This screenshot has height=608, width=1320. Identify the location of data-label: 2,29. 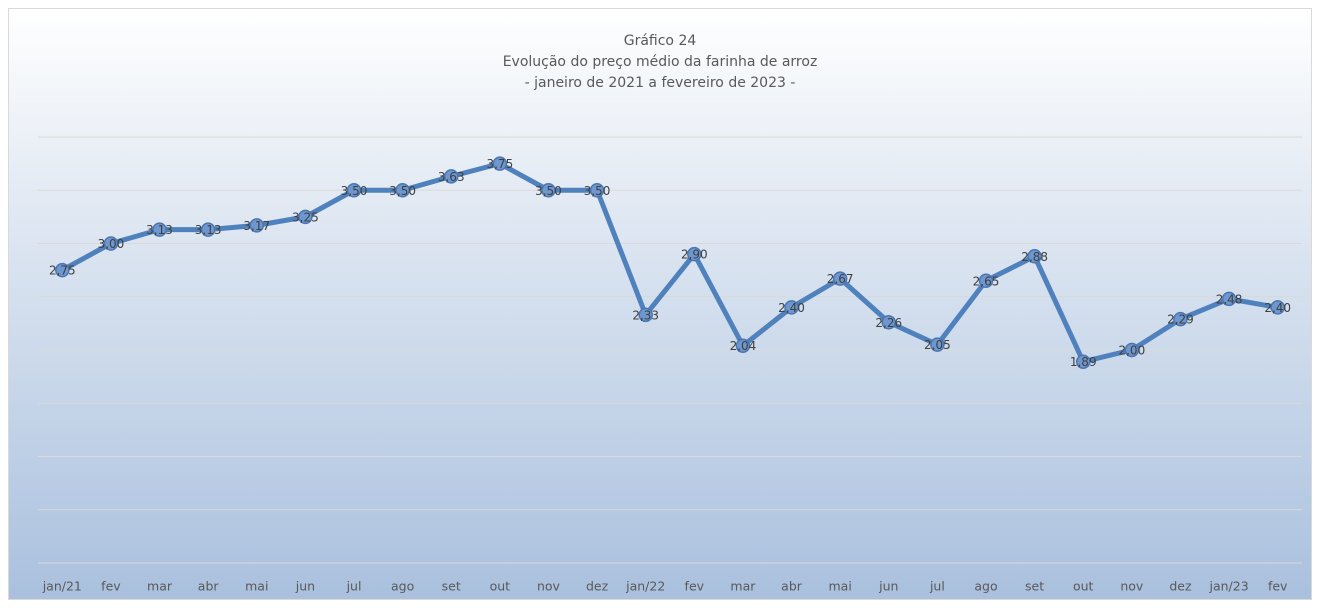
(1180, 320).